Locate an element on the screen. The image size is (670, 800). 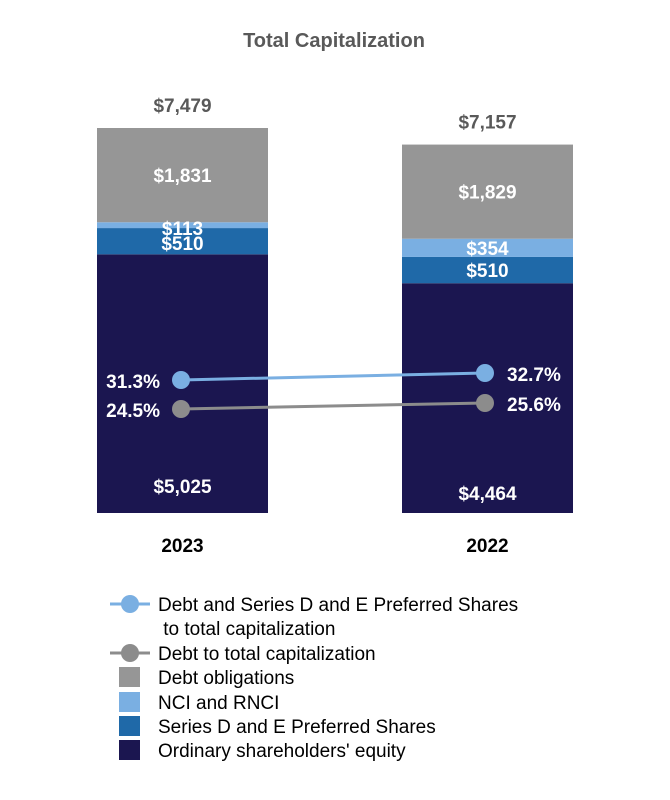
chart-title: Total Capitalization is located at coordinates (334, 41).